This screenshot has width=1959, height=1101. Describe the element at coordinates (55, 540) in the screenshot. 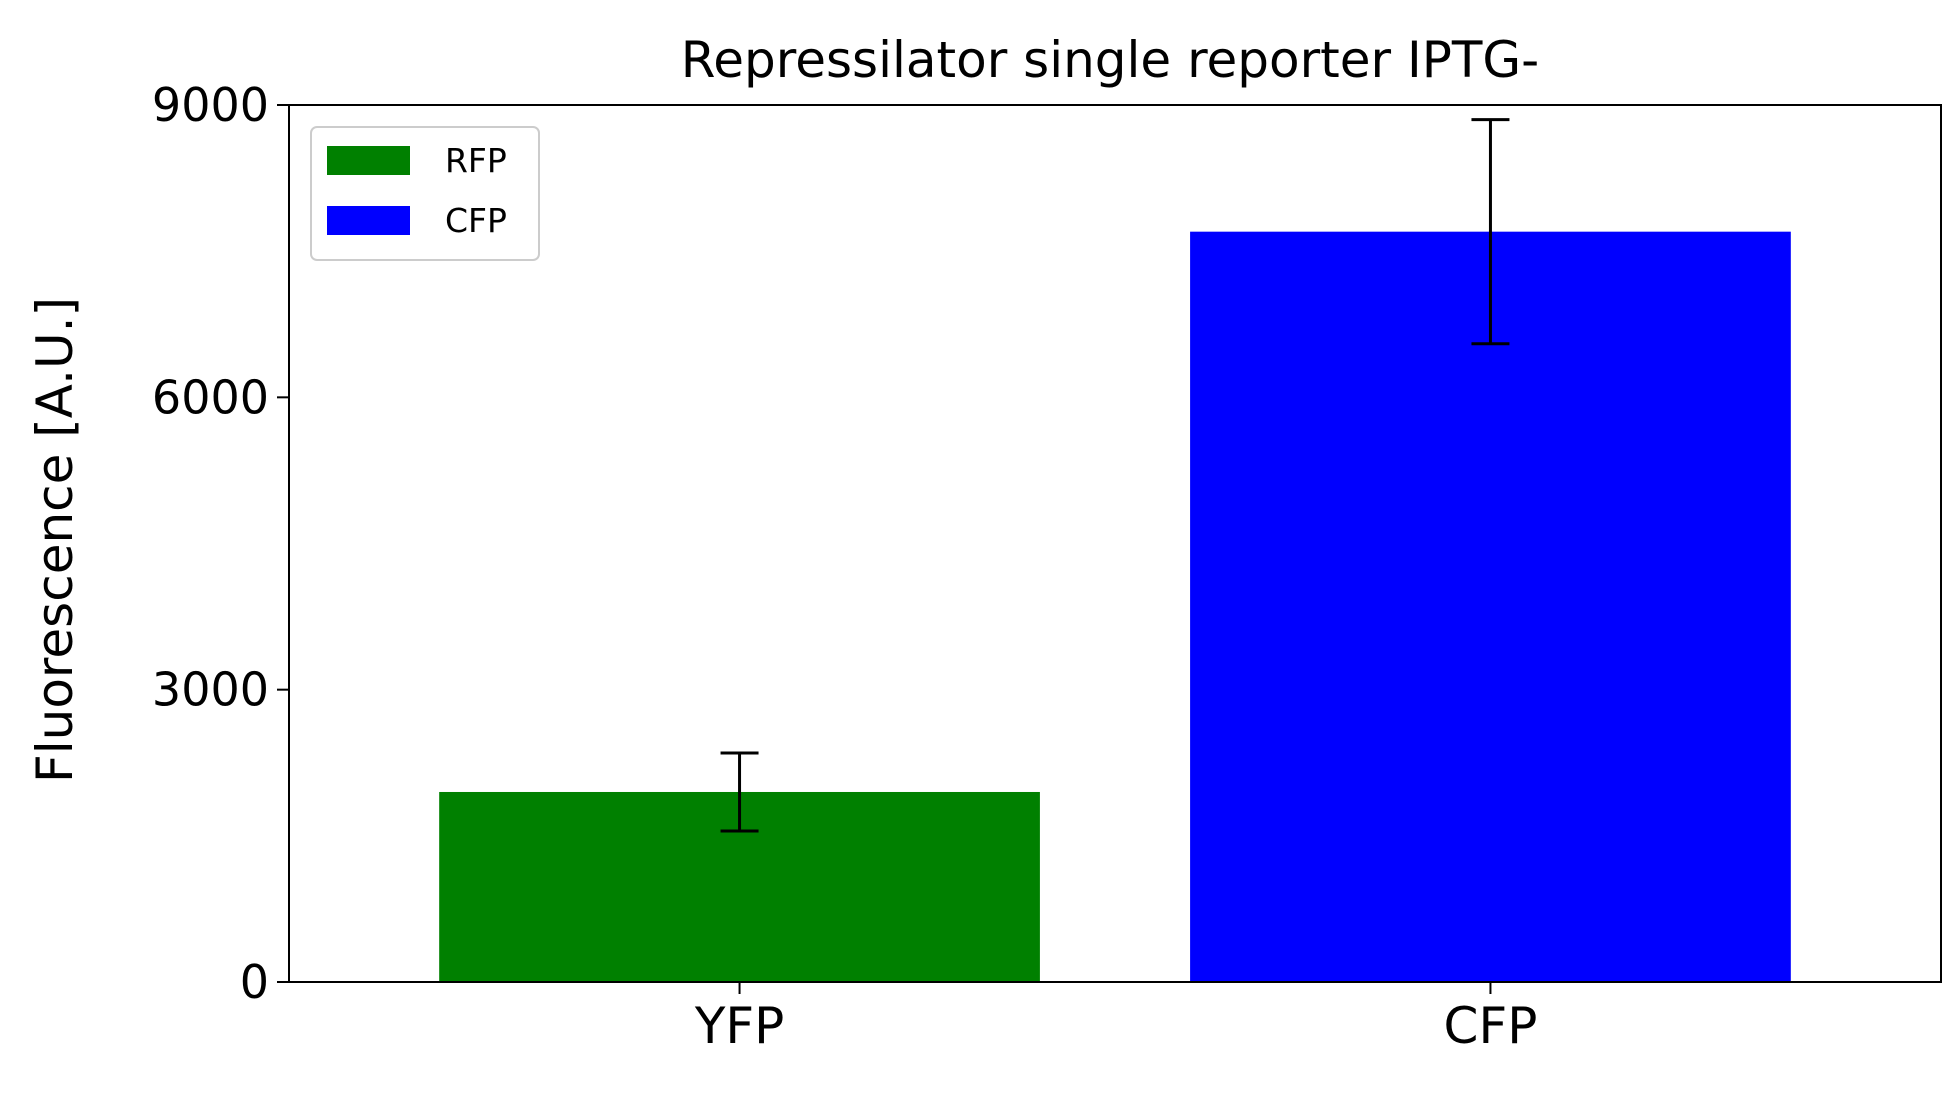

I see `y-axis-label: Fluorescence [A.U.]` at that location.